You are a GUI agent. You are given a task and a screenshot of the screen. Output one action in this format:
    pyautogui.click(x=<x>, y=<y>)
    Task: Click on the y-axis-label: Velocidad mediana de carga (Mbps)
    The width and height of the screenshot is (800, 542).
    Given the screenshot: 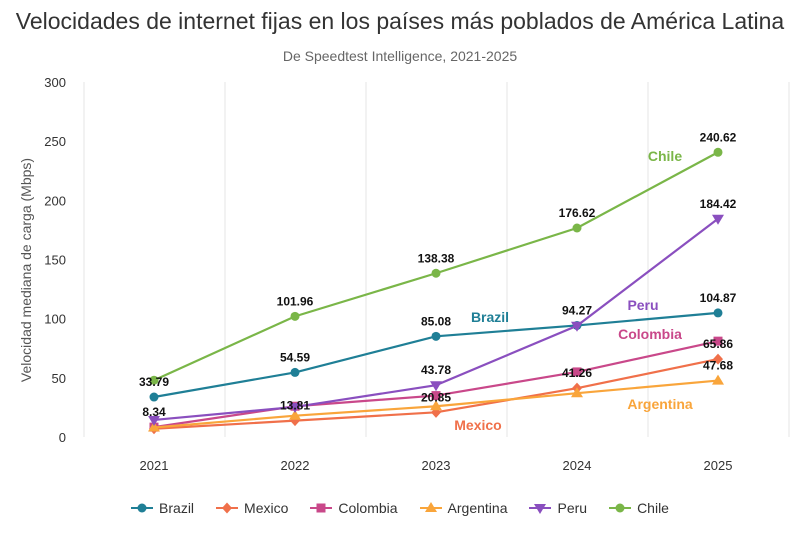 What is the action you would take?
    pyautogui.click(x=26, y=270)
    